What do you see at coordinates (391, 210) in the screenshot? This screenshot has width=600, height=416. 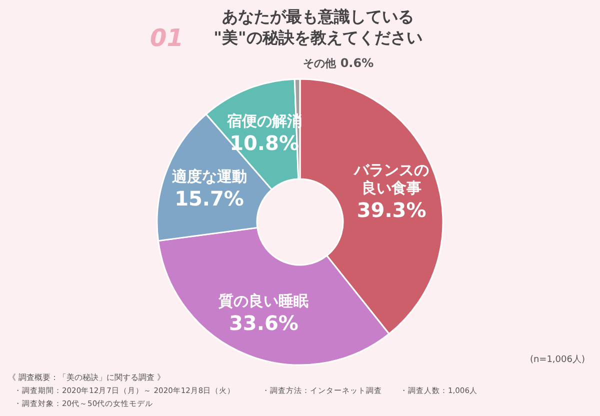 I see `data-label: 39.3%` at bounding box center [391, 210].